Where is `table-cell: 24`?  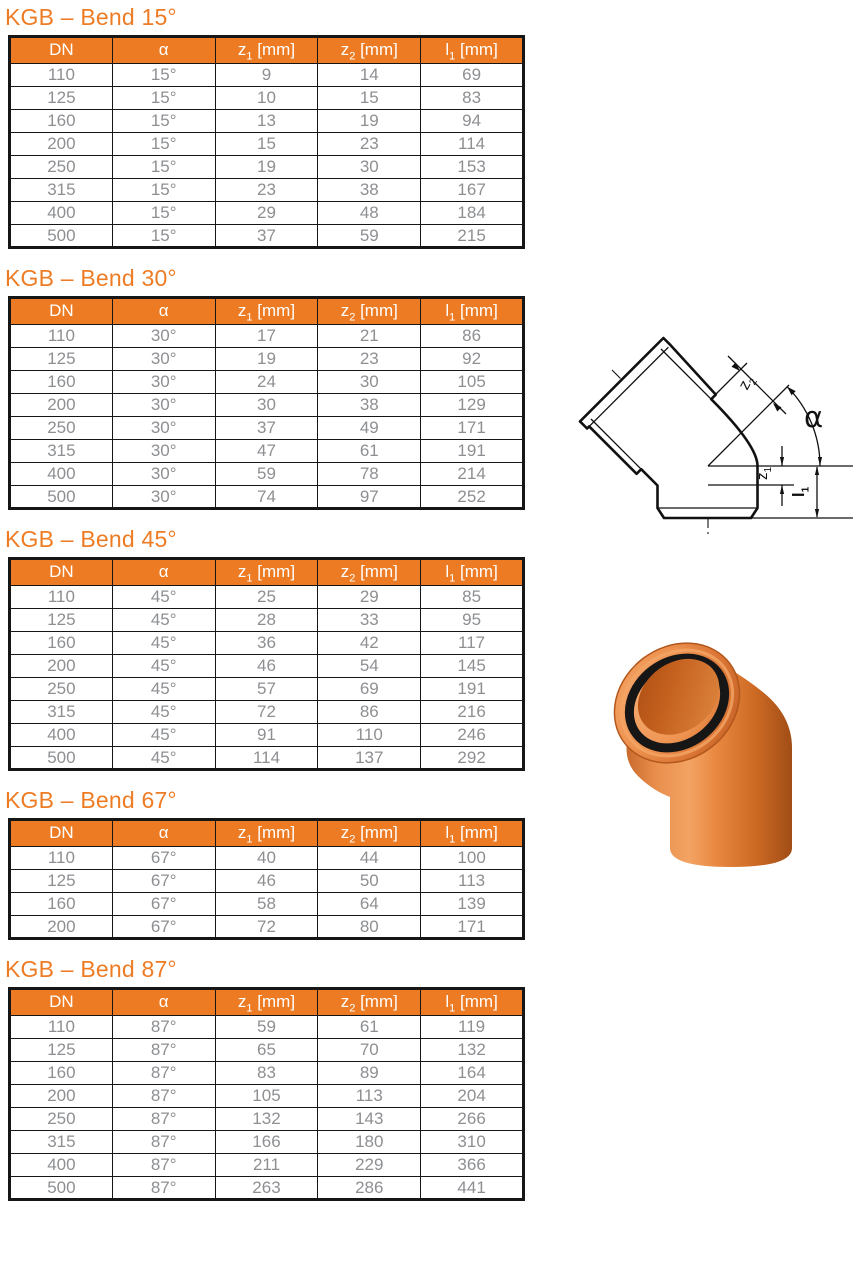
table-cell: 24 is located at coordinates (266, 382).